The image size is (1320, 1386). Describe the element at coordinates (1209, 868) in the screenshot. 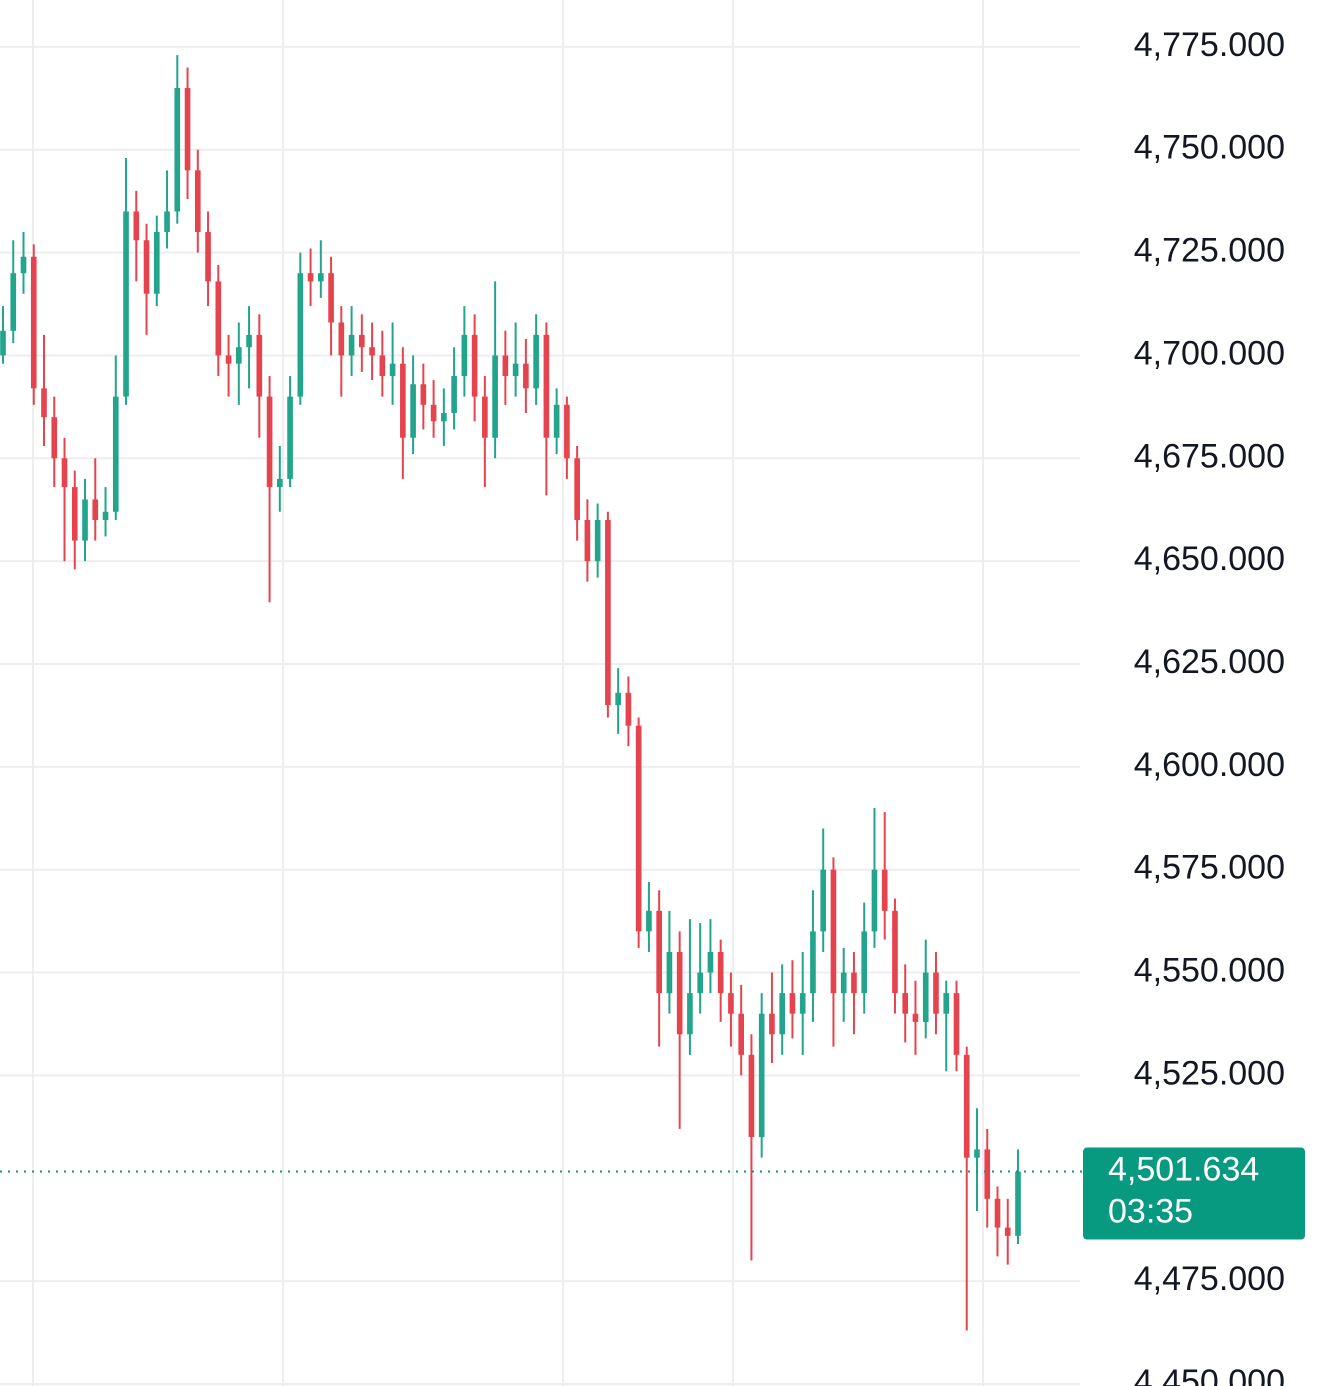

I see `y-tick-label: 4,575.000` at that location.